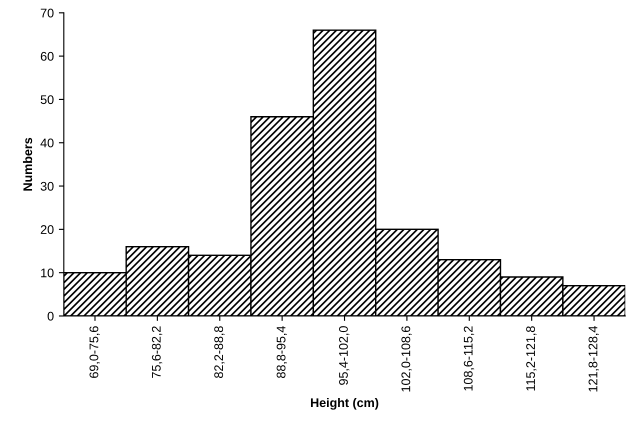 The image size is (638, 427). What do you see at coordinates (27, 164) in the screenshot?
I see `y-axis-title: Numbers` at bounding box center [27, 164].